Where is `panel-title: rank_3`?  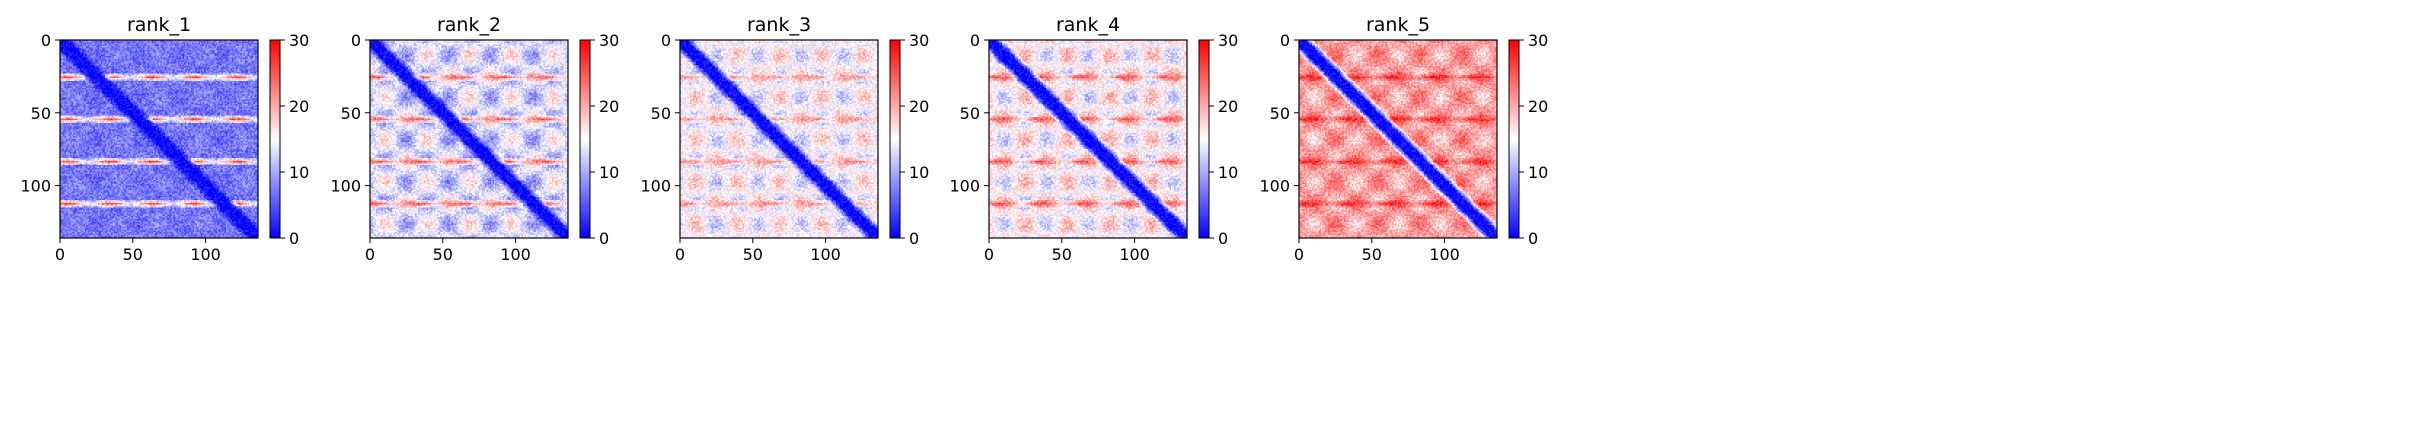
panel-title: rank_3 is located at coordinates (779, 25).